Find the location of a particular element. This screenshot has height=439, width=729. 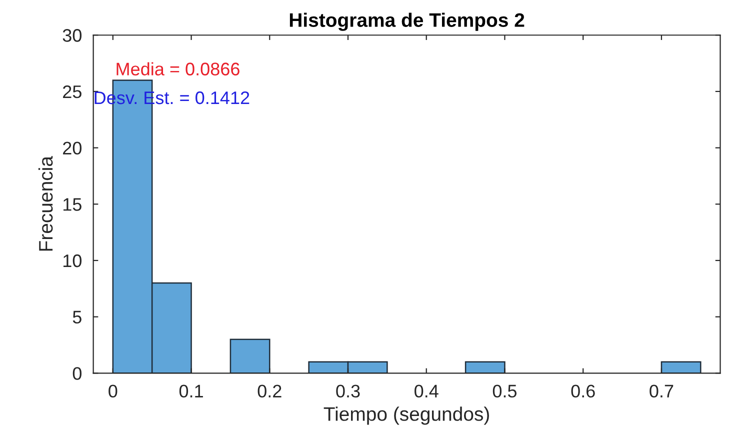

x-tick-label: 0.6 is located at coordinates (583, 391).